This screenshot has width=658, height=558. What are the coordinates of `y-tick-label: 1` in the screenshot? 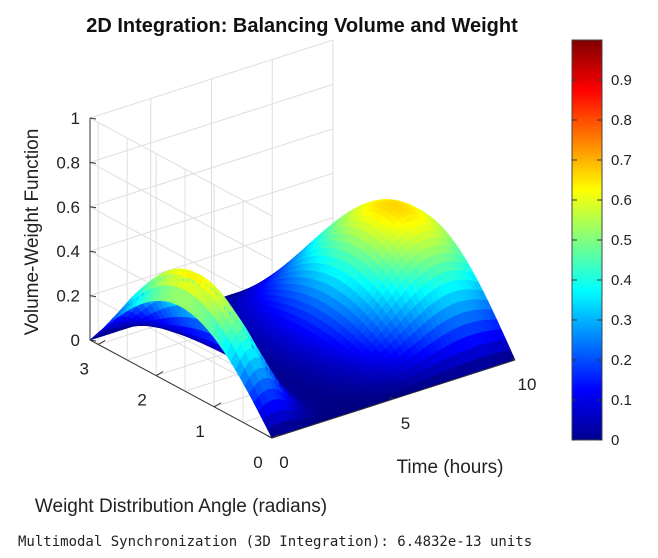 It's located at (199, 431).